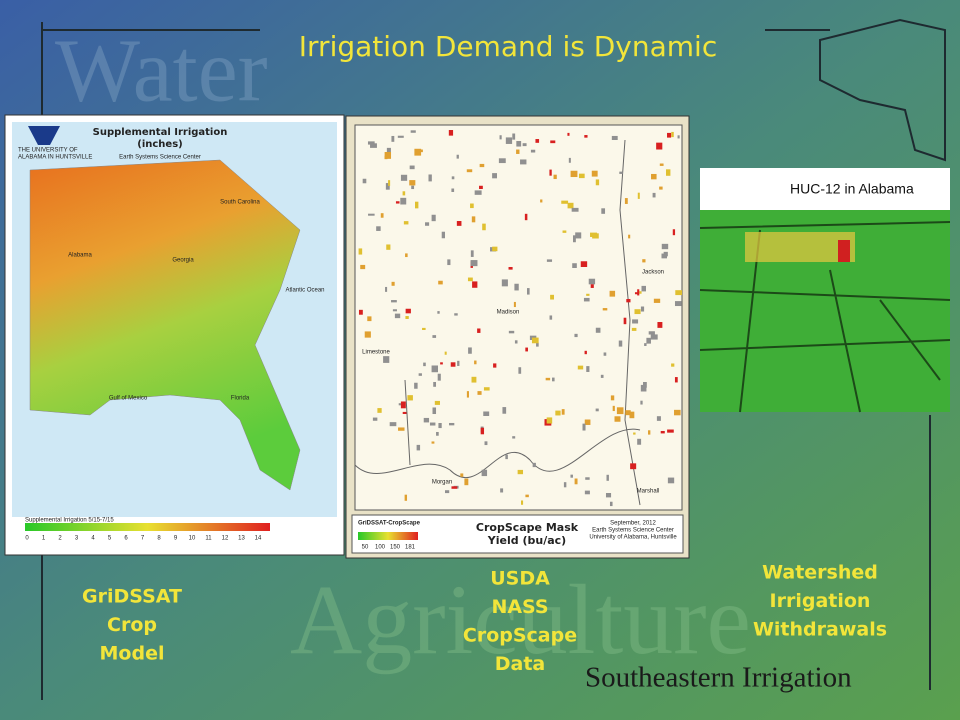  I want to click on footer: Southeastern Irrigation, so click(718, 678).